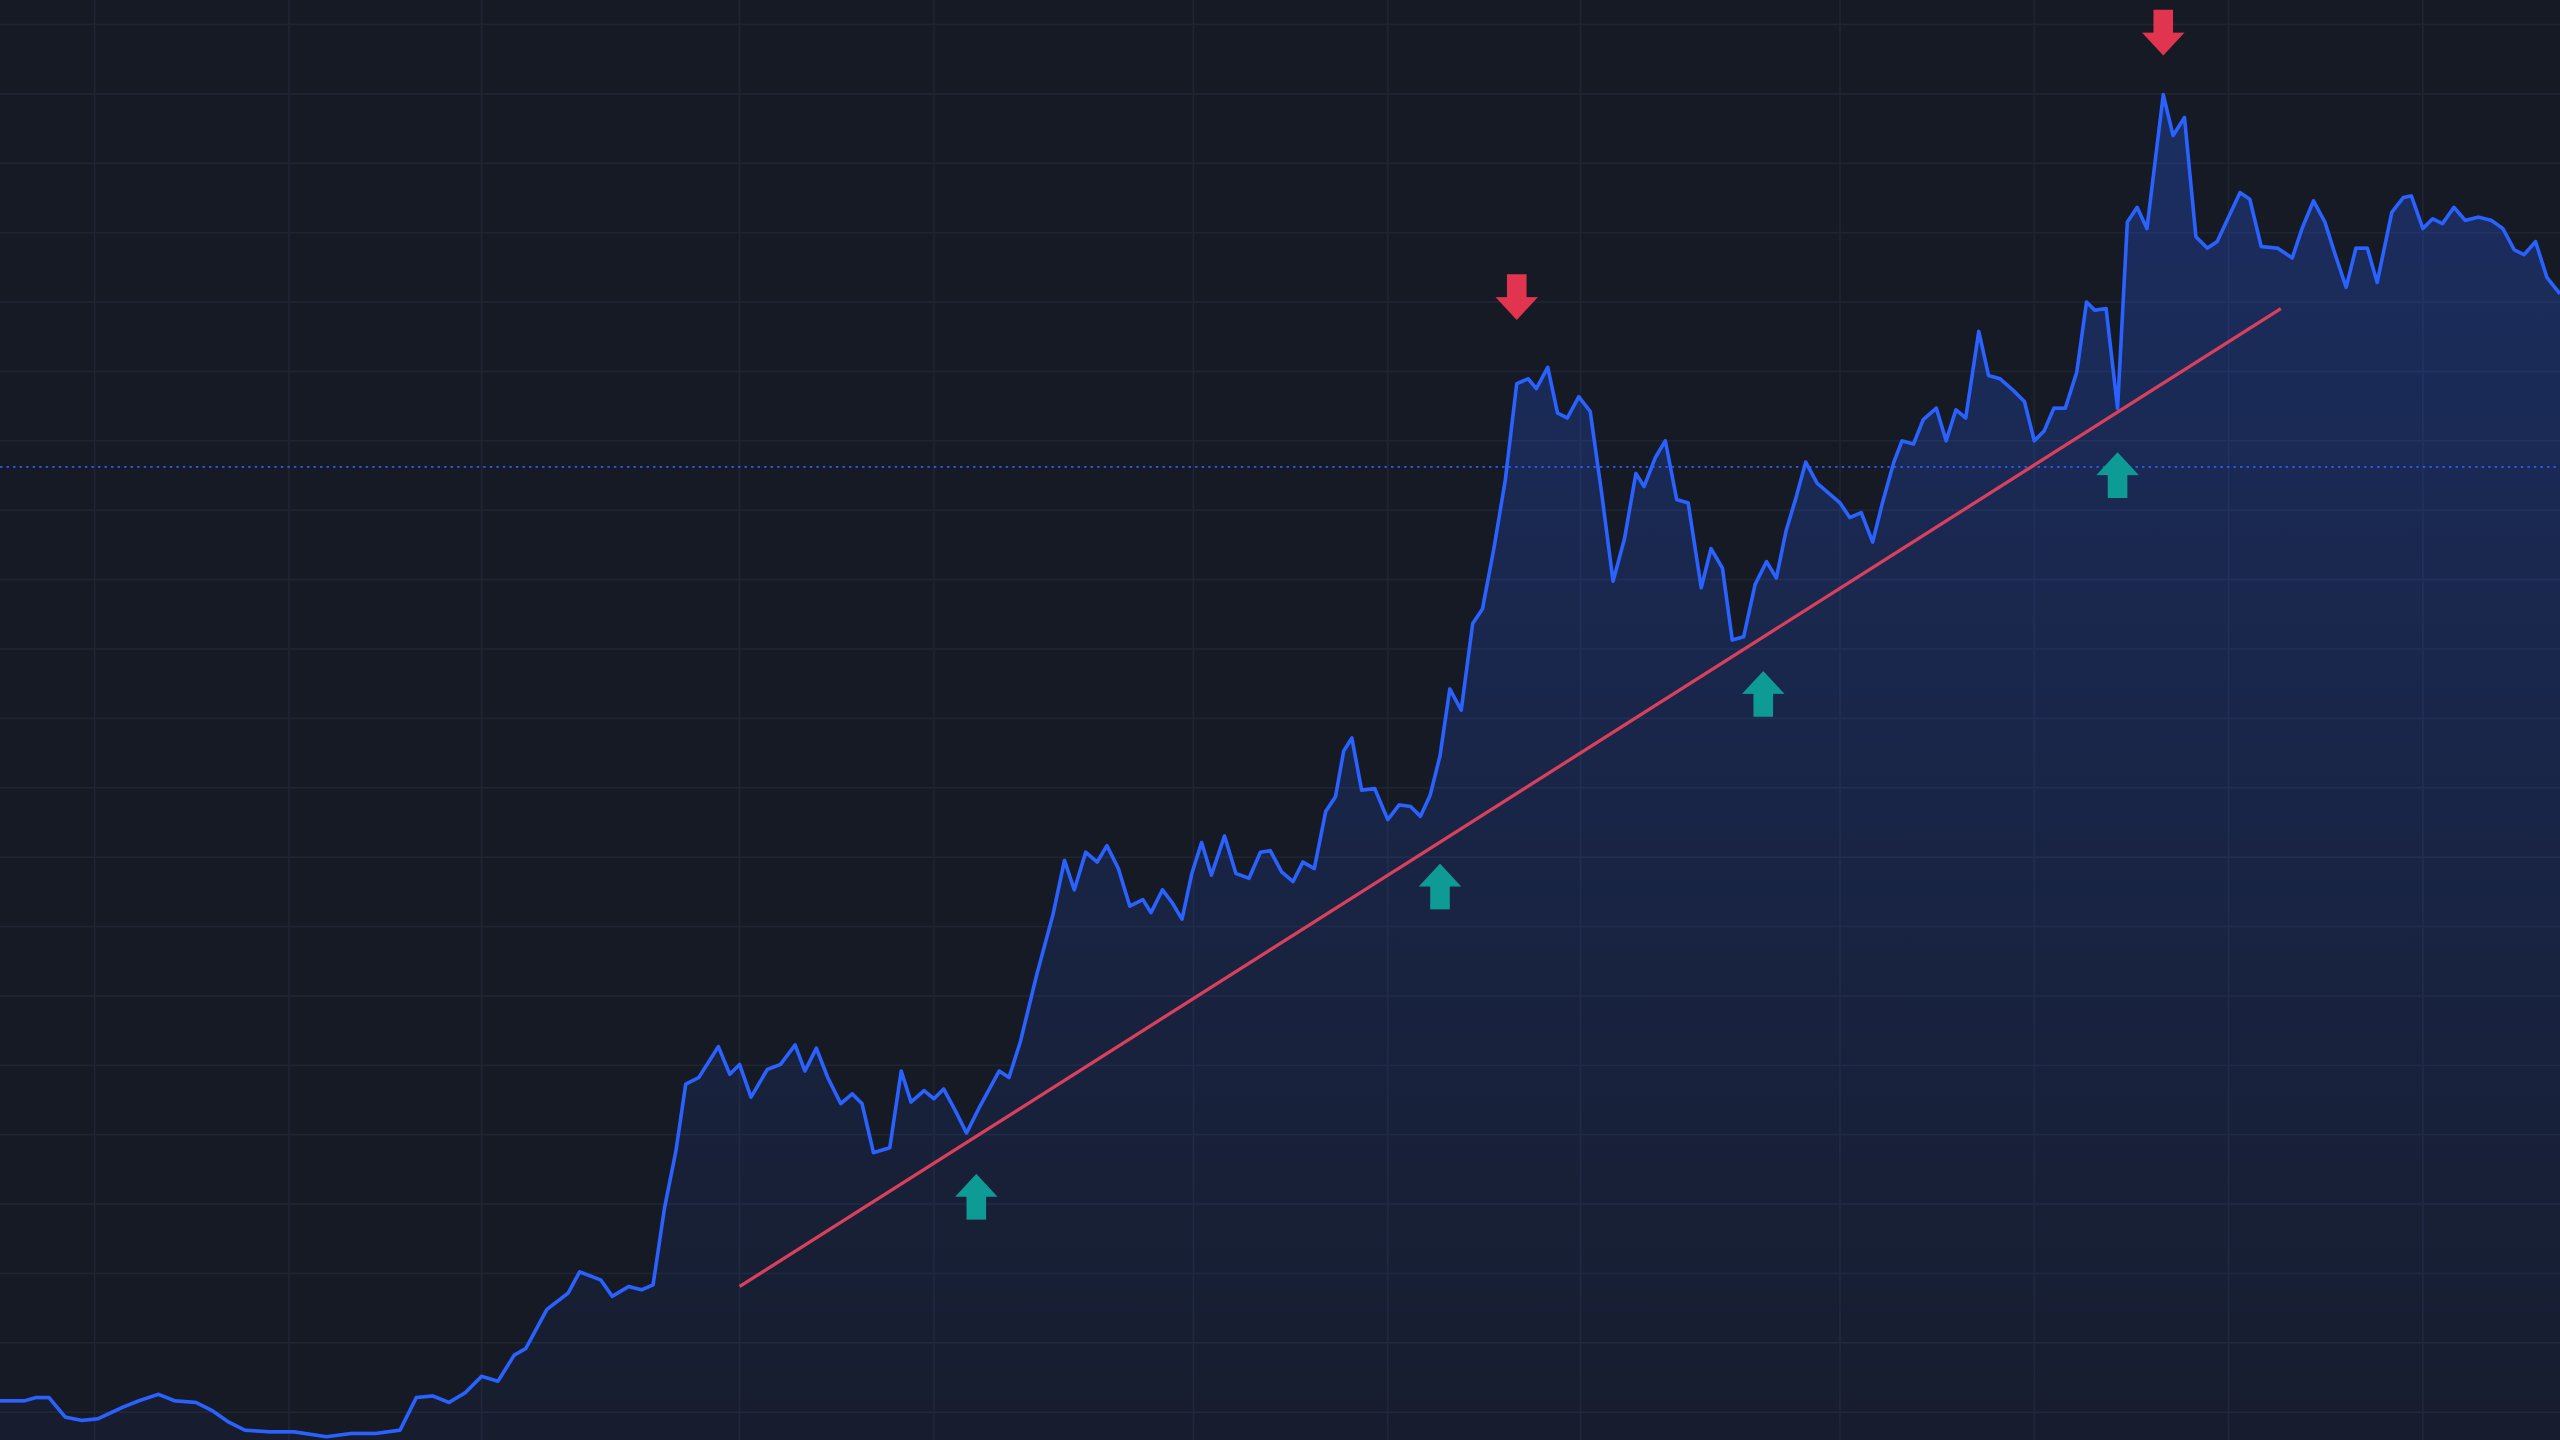 Image resolution: width=2560 pixels, height=1440 pixels. Describe the element at coordinates (1516, 297) in the screenshot. I see `sell-signal` at that location.